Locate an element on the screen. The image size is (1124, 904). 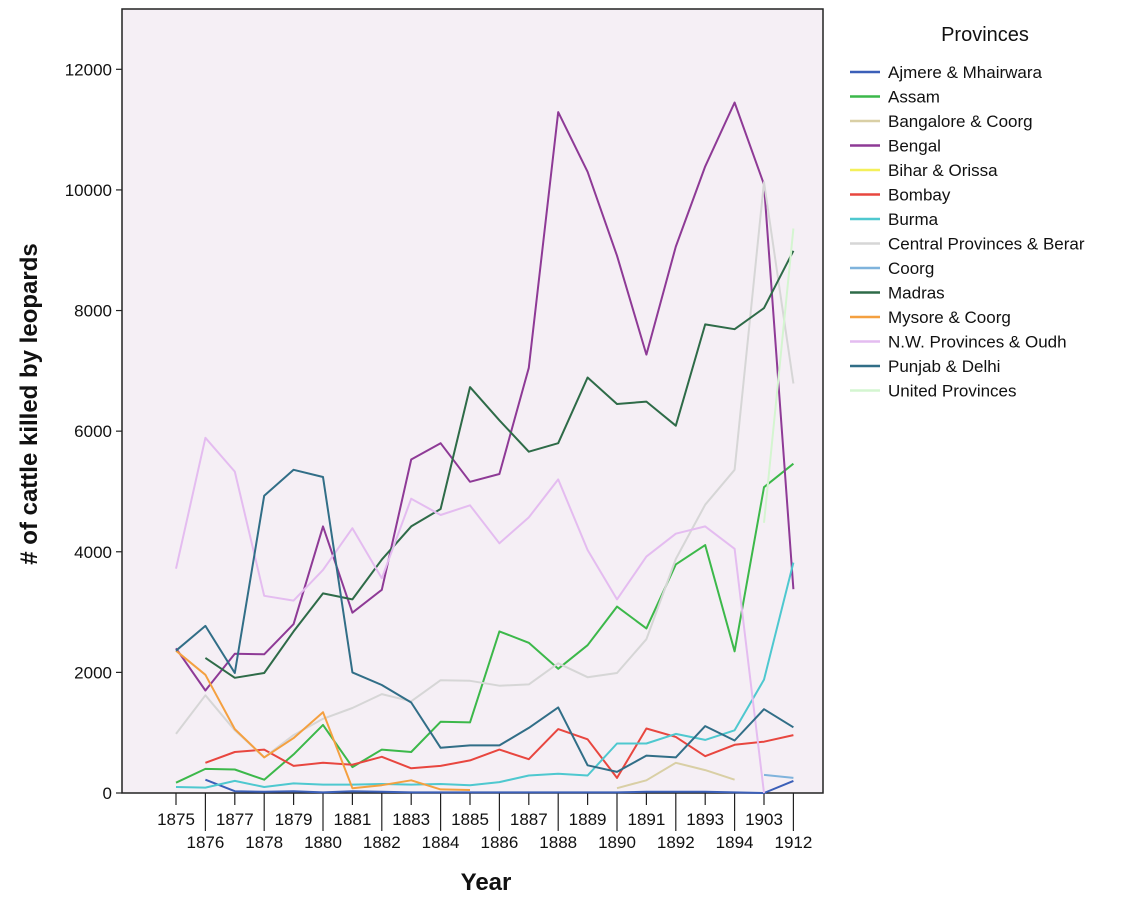
x-tick-label: 1885 is located at coordinates (470, 819).